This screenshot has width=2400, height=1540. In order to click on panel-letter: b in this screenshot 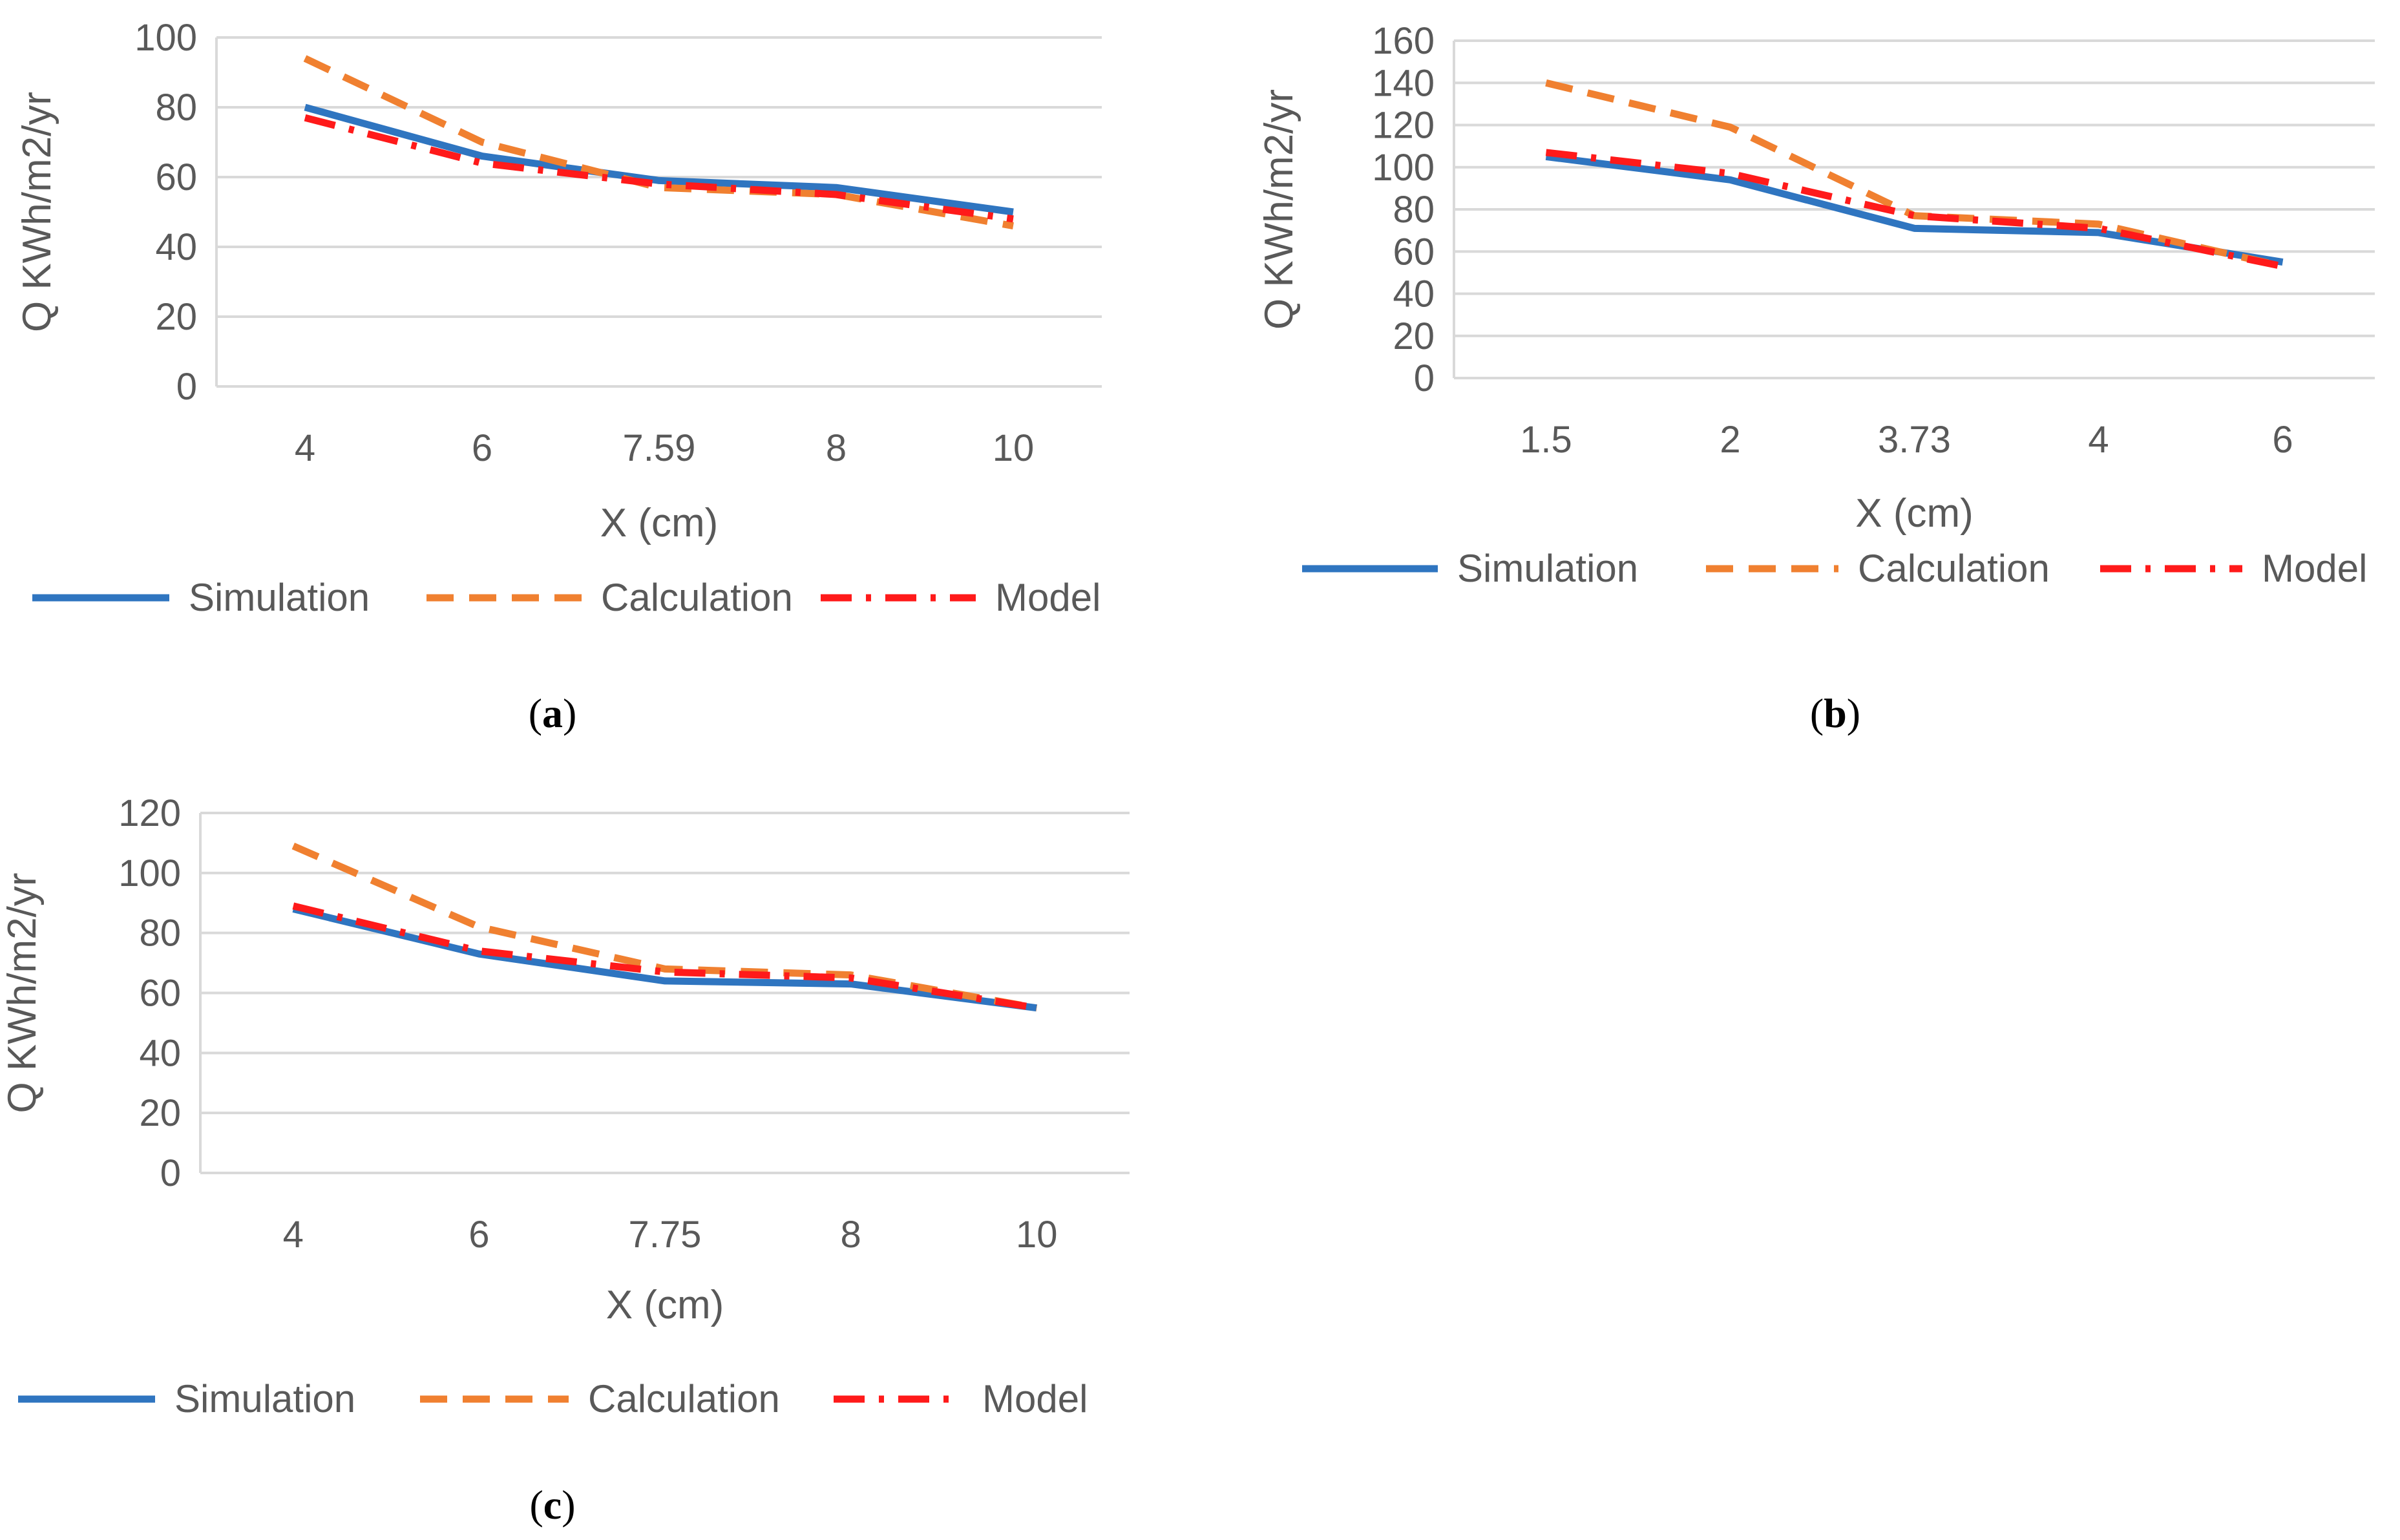, I will do `click(1836, 713)`.